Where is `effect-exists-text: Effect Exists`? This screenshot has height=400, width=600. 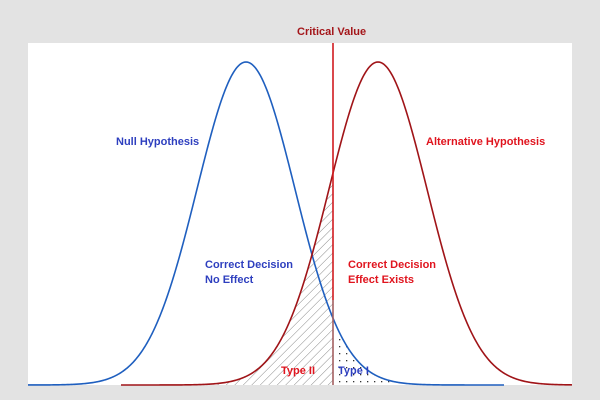 effect-exists-text: Effect Exists is located at coordinates (381, 280).